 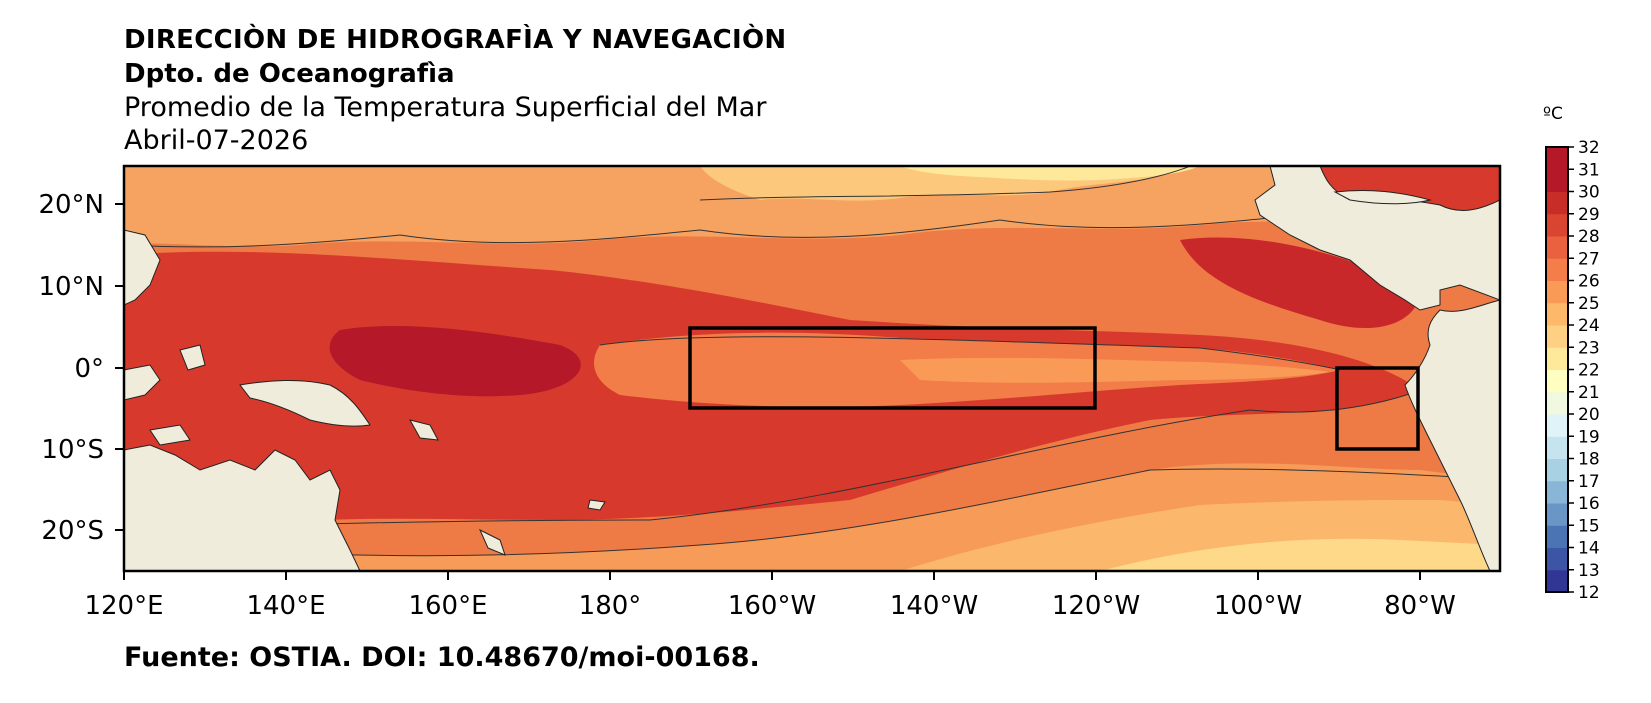 What do you see at coordinates (1589, 259) in the screenshot?
I see `colorbar-tick-label: 27` at bounding box center [1589, 259].